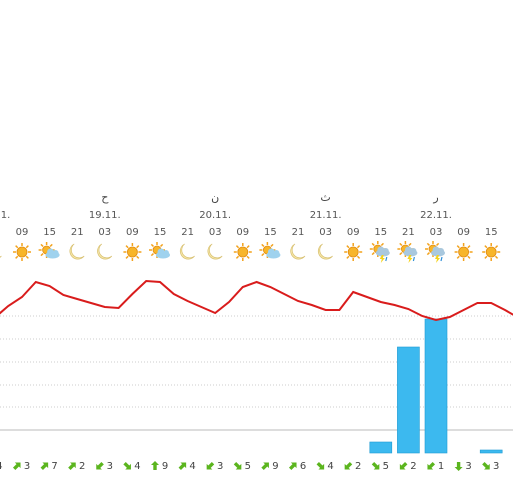  What do you see at coordinates (165, 466) in the screenshot?
I see `wind-speed: 9` at bounding box center [165, 466].